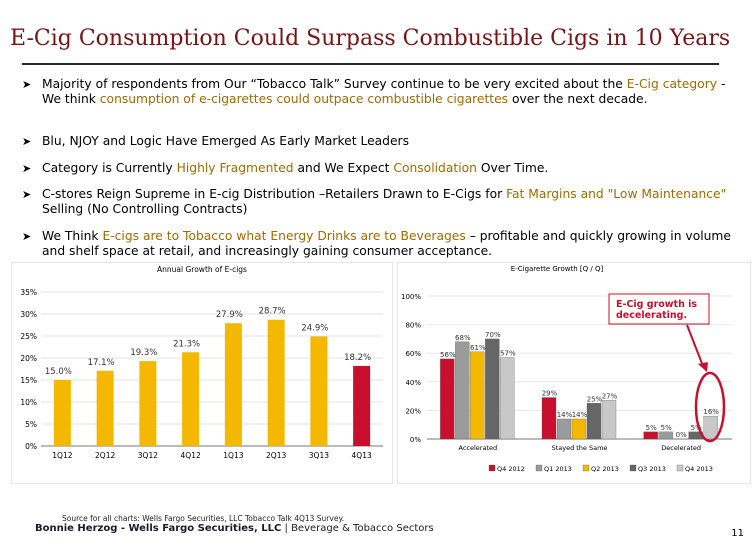 This screenshot has height=540, width=756. Describe the element at coordinates (109, 168) in the screenshot. I see `bullet-text-run: Category is Currently` at that location.